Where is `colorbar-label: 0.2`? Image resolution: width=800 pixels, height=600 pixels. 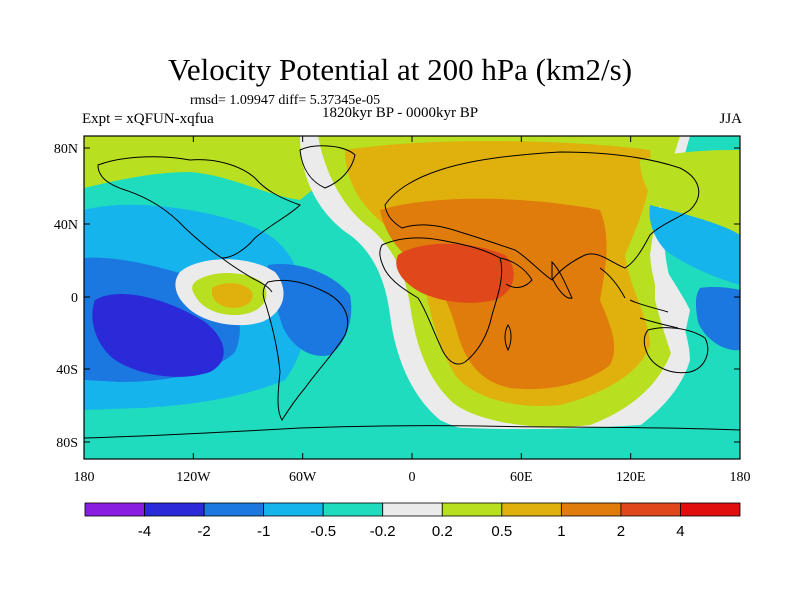 colorbar-label: 0.2 is located at coordinates (442, 531).